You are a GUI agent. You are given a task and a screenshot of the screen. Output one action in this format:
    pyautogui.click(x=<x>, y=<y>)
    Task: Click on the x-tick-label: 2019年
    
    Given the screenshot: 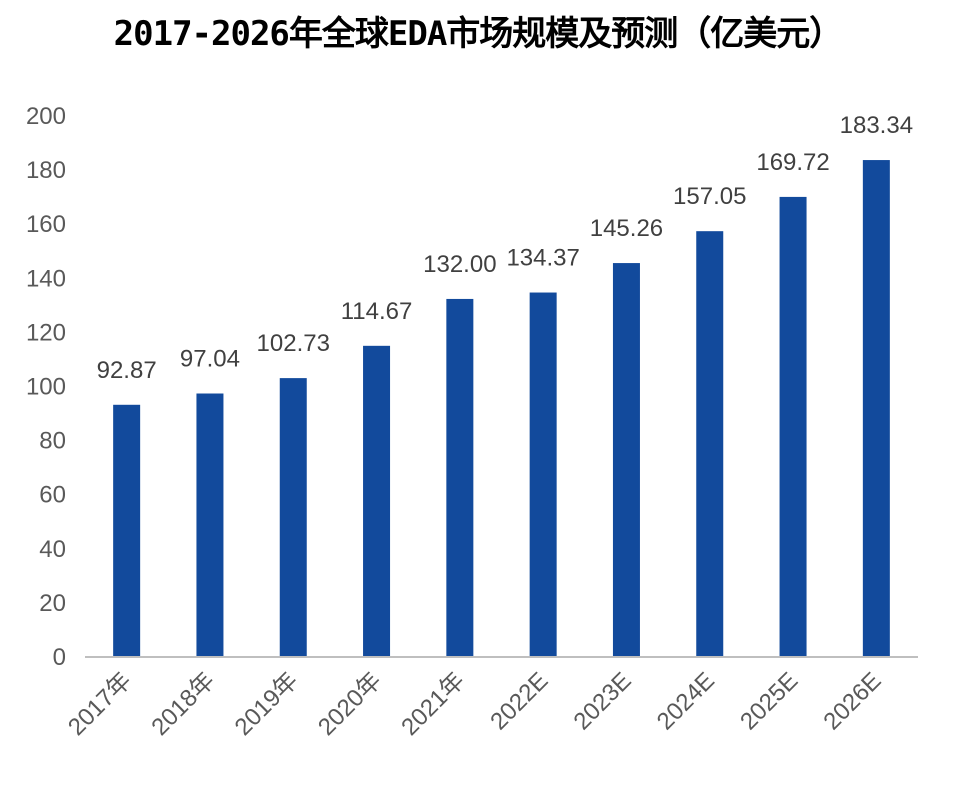 What is the action you would take?
    pyautogui.click(x=267, y=704)
    